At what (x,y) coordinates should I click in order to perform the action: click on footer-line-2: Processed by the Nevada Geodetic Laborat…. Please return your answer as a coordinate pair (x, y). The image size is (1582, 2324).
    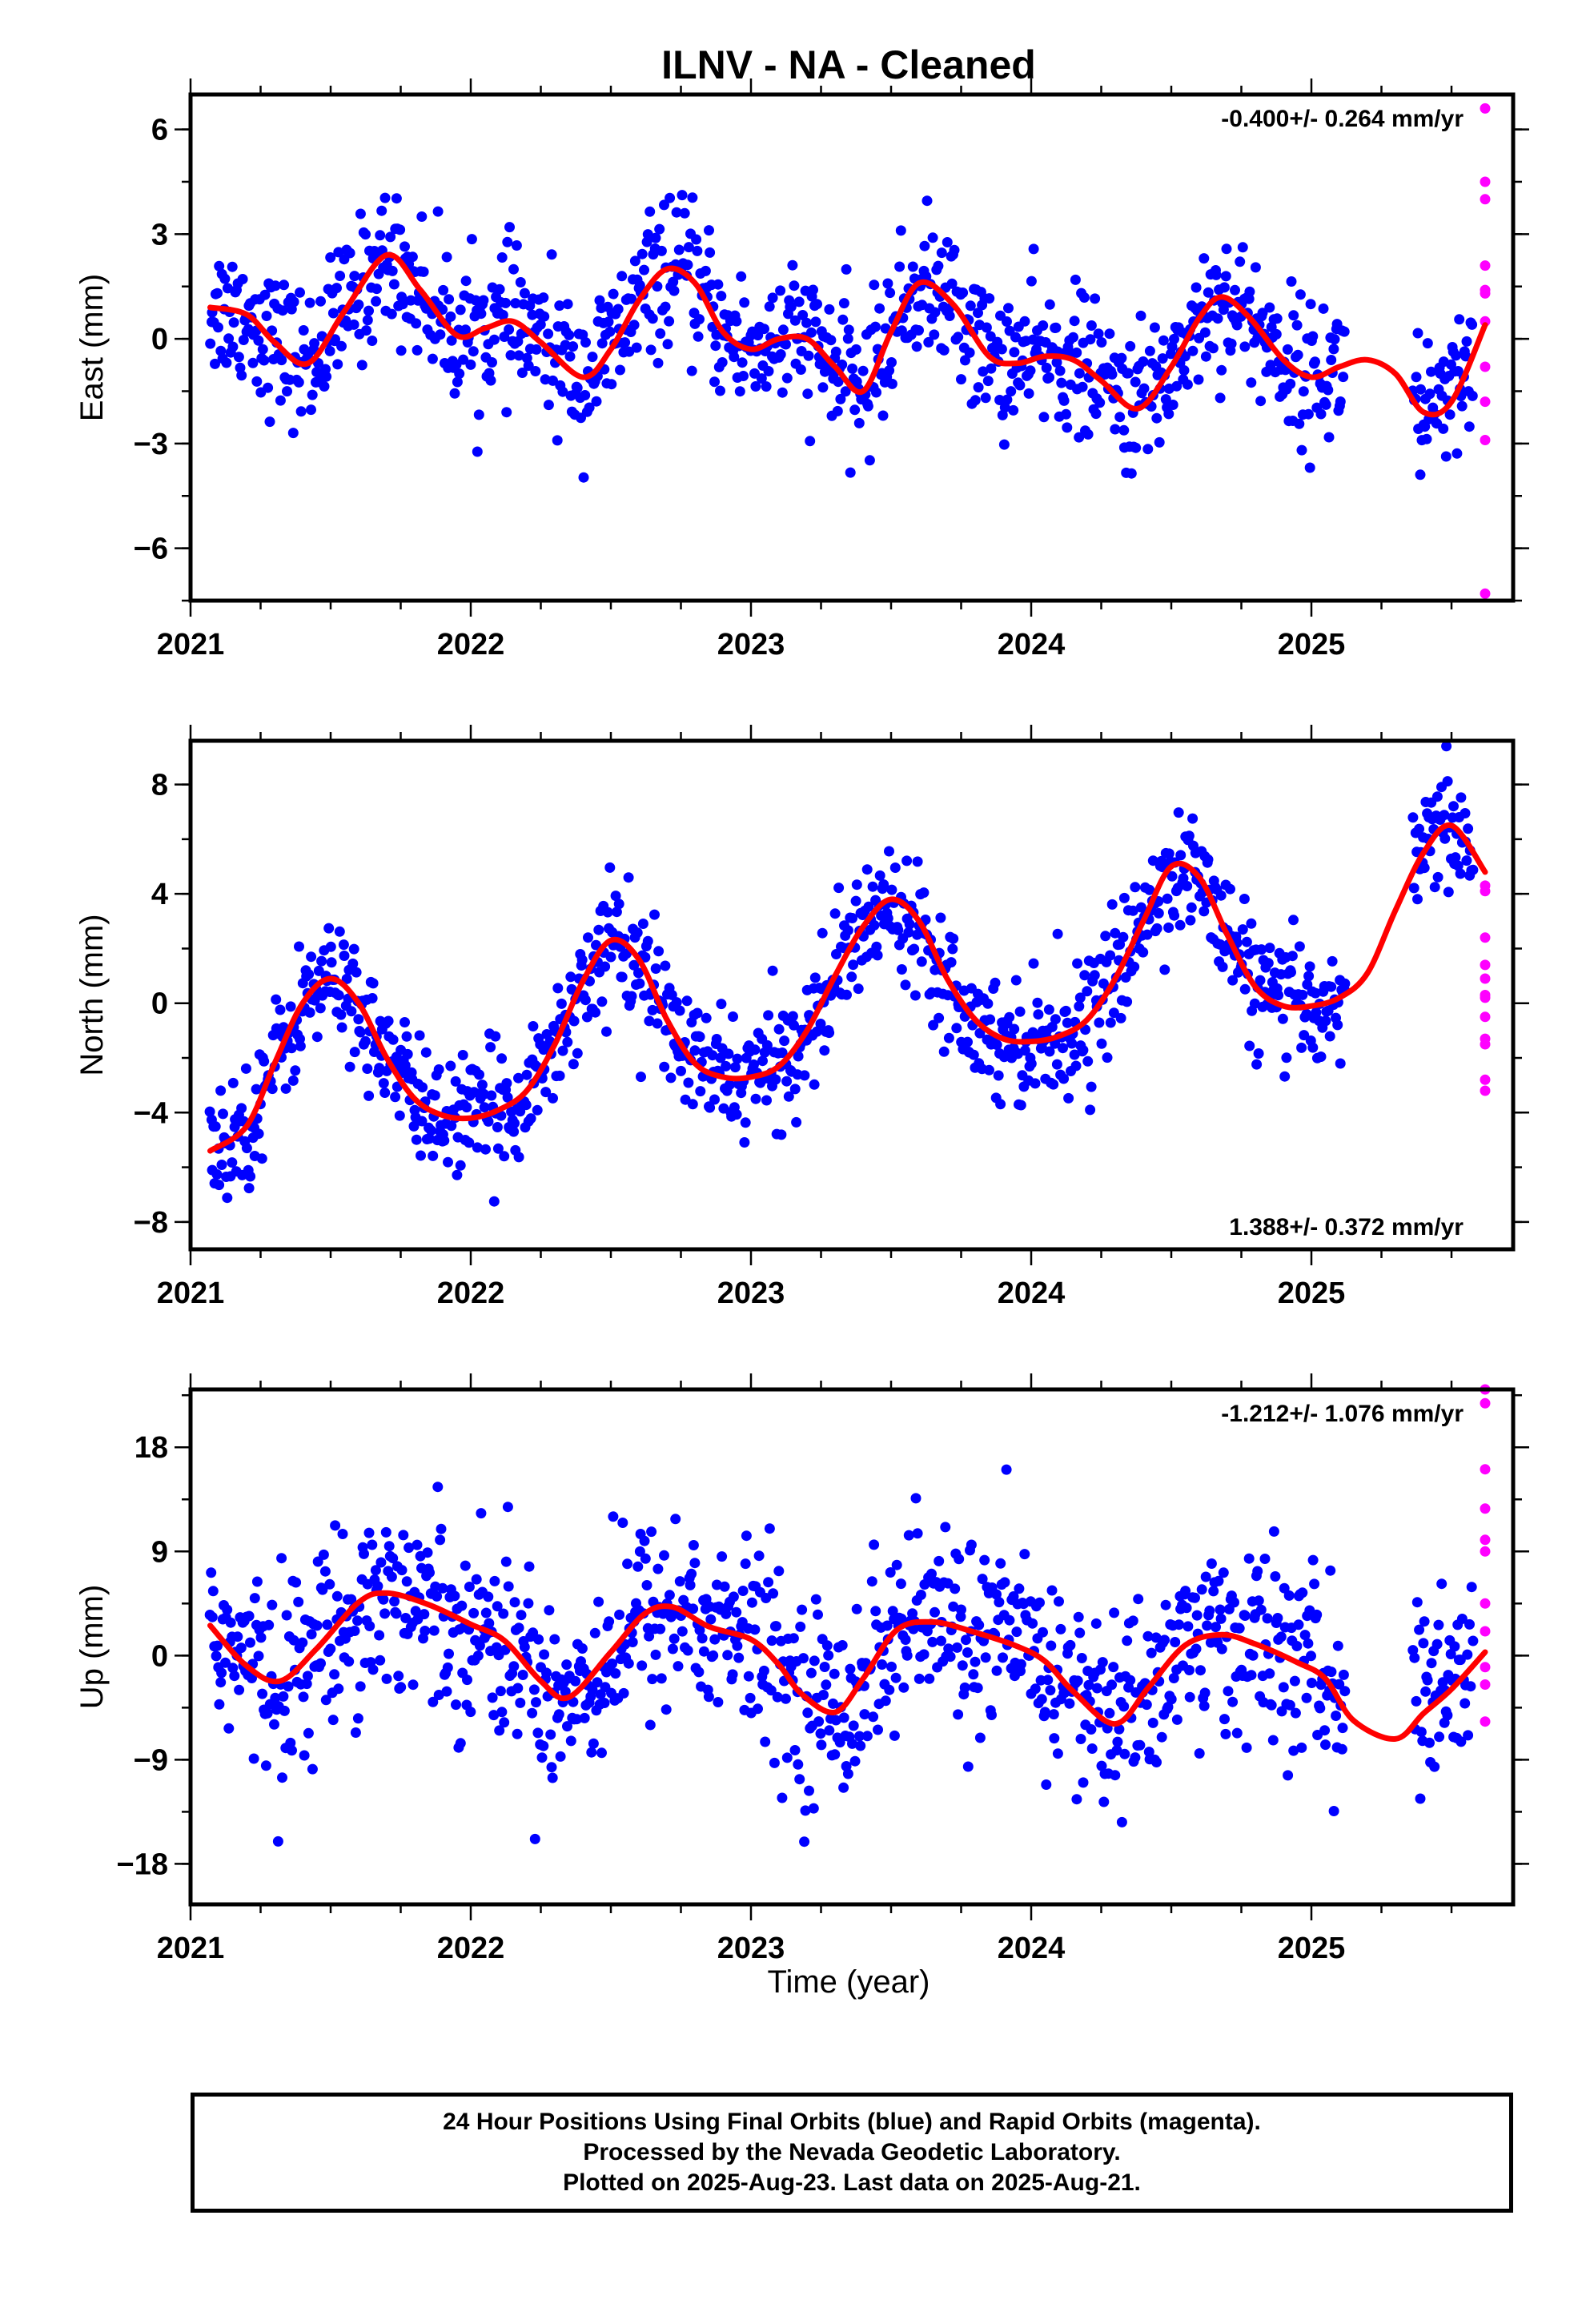
    Looking at the image, I should click on (852, 2152).